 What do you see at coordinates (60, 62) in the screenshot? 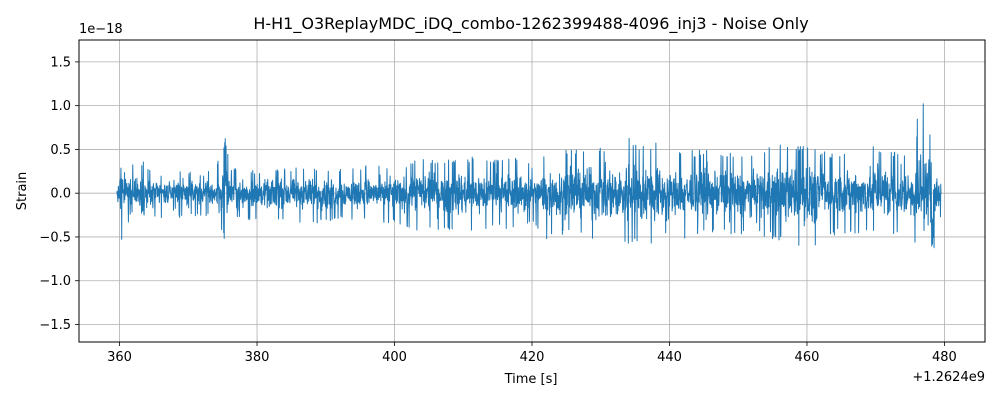
I see `y-tick-label: 1.5` at bounding box center [60, 62].